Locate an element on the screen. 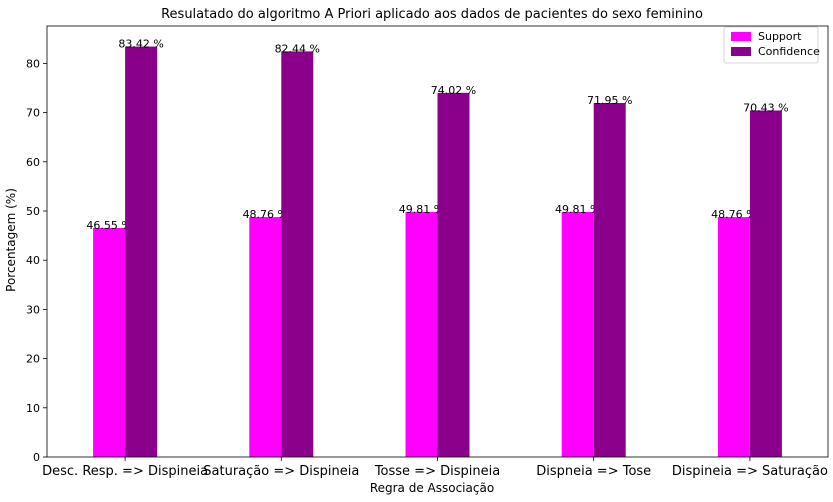 This screenshot has width=833, height=502. legend-label-confidence: Confidence is located at coordinates (789, 51).